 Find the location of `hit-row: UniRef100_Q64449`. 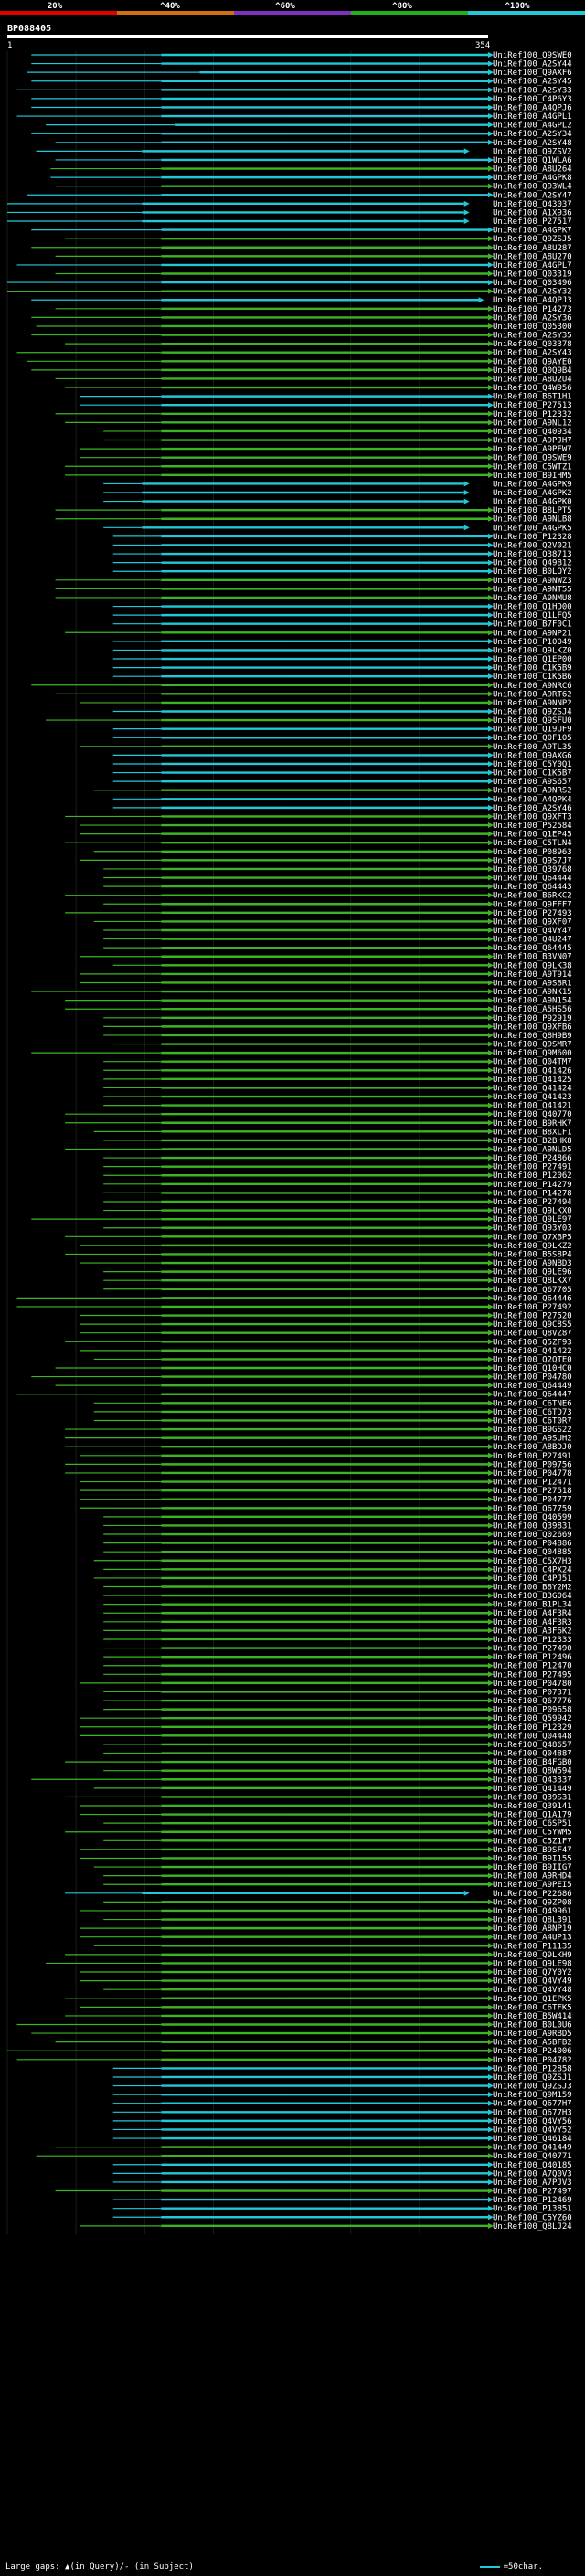

hit-row: UniRef100_Q64449 is located at coordinates (314, 1386).